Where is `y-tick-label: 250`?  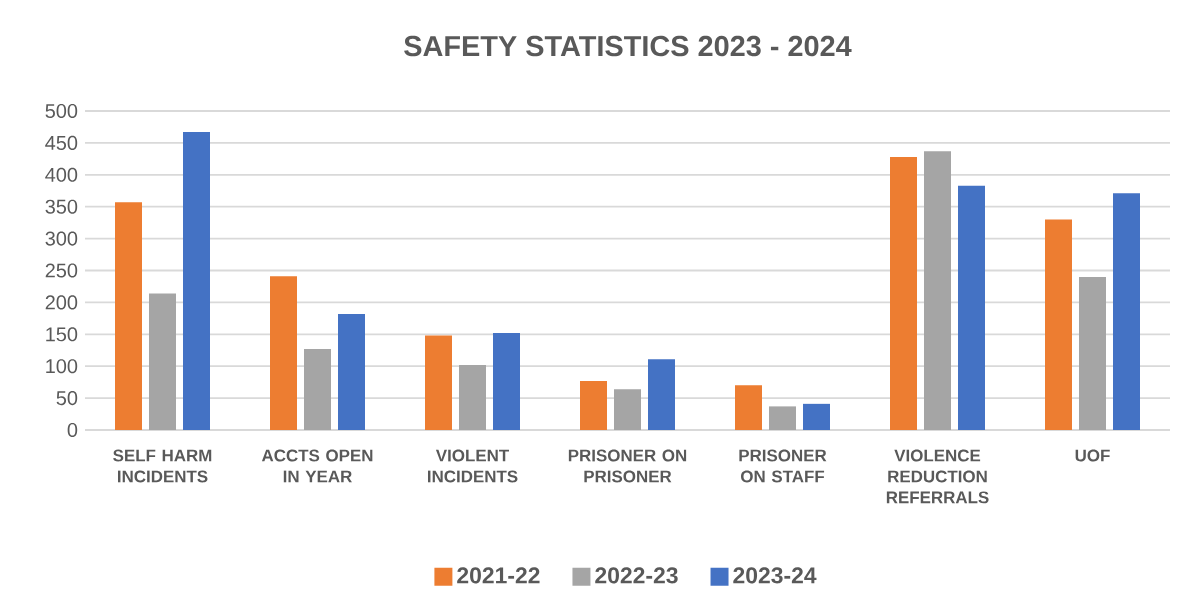
y-tick-label: 250 is located at coordinates (61, 270).